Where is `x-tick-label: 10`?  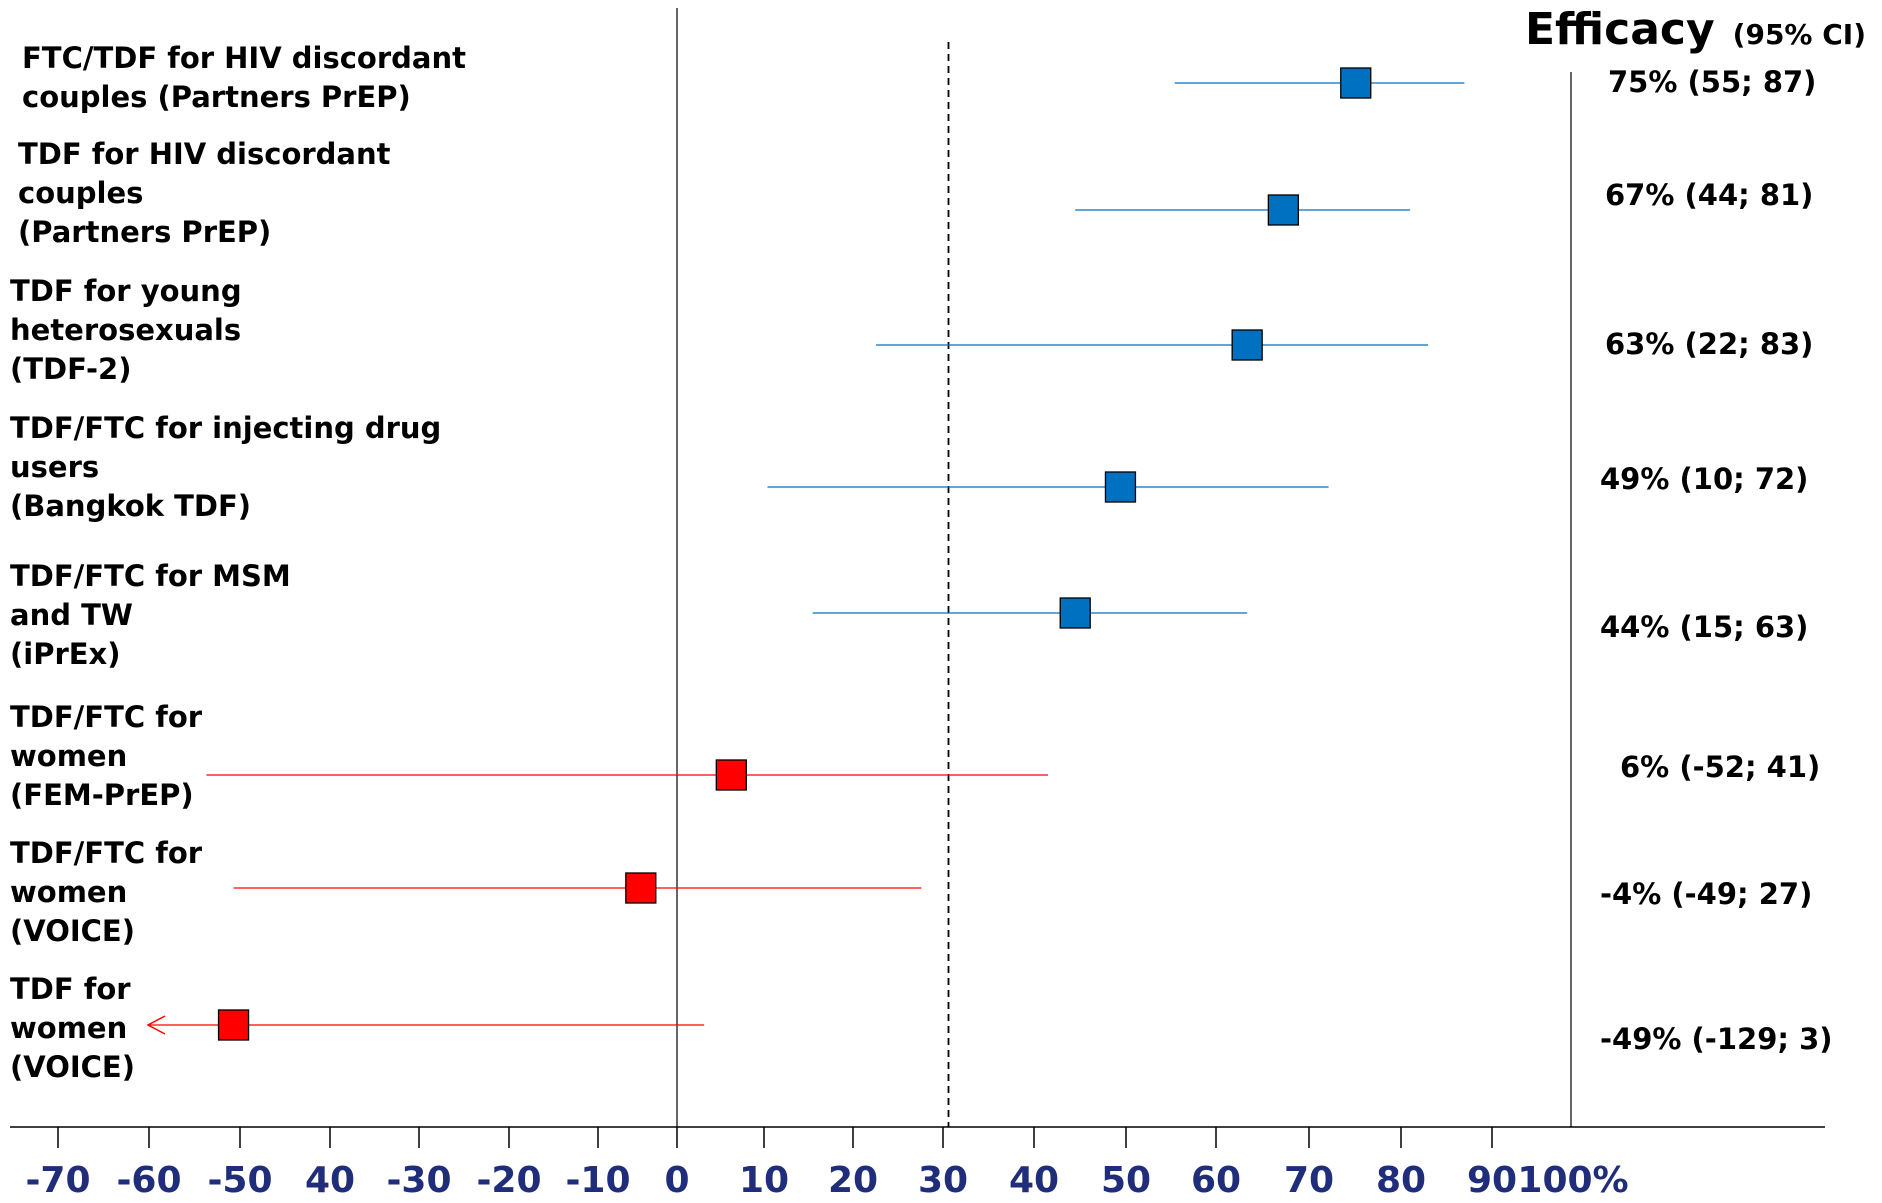
x-tick-label: 10 is located at coordinates (764, 1180).